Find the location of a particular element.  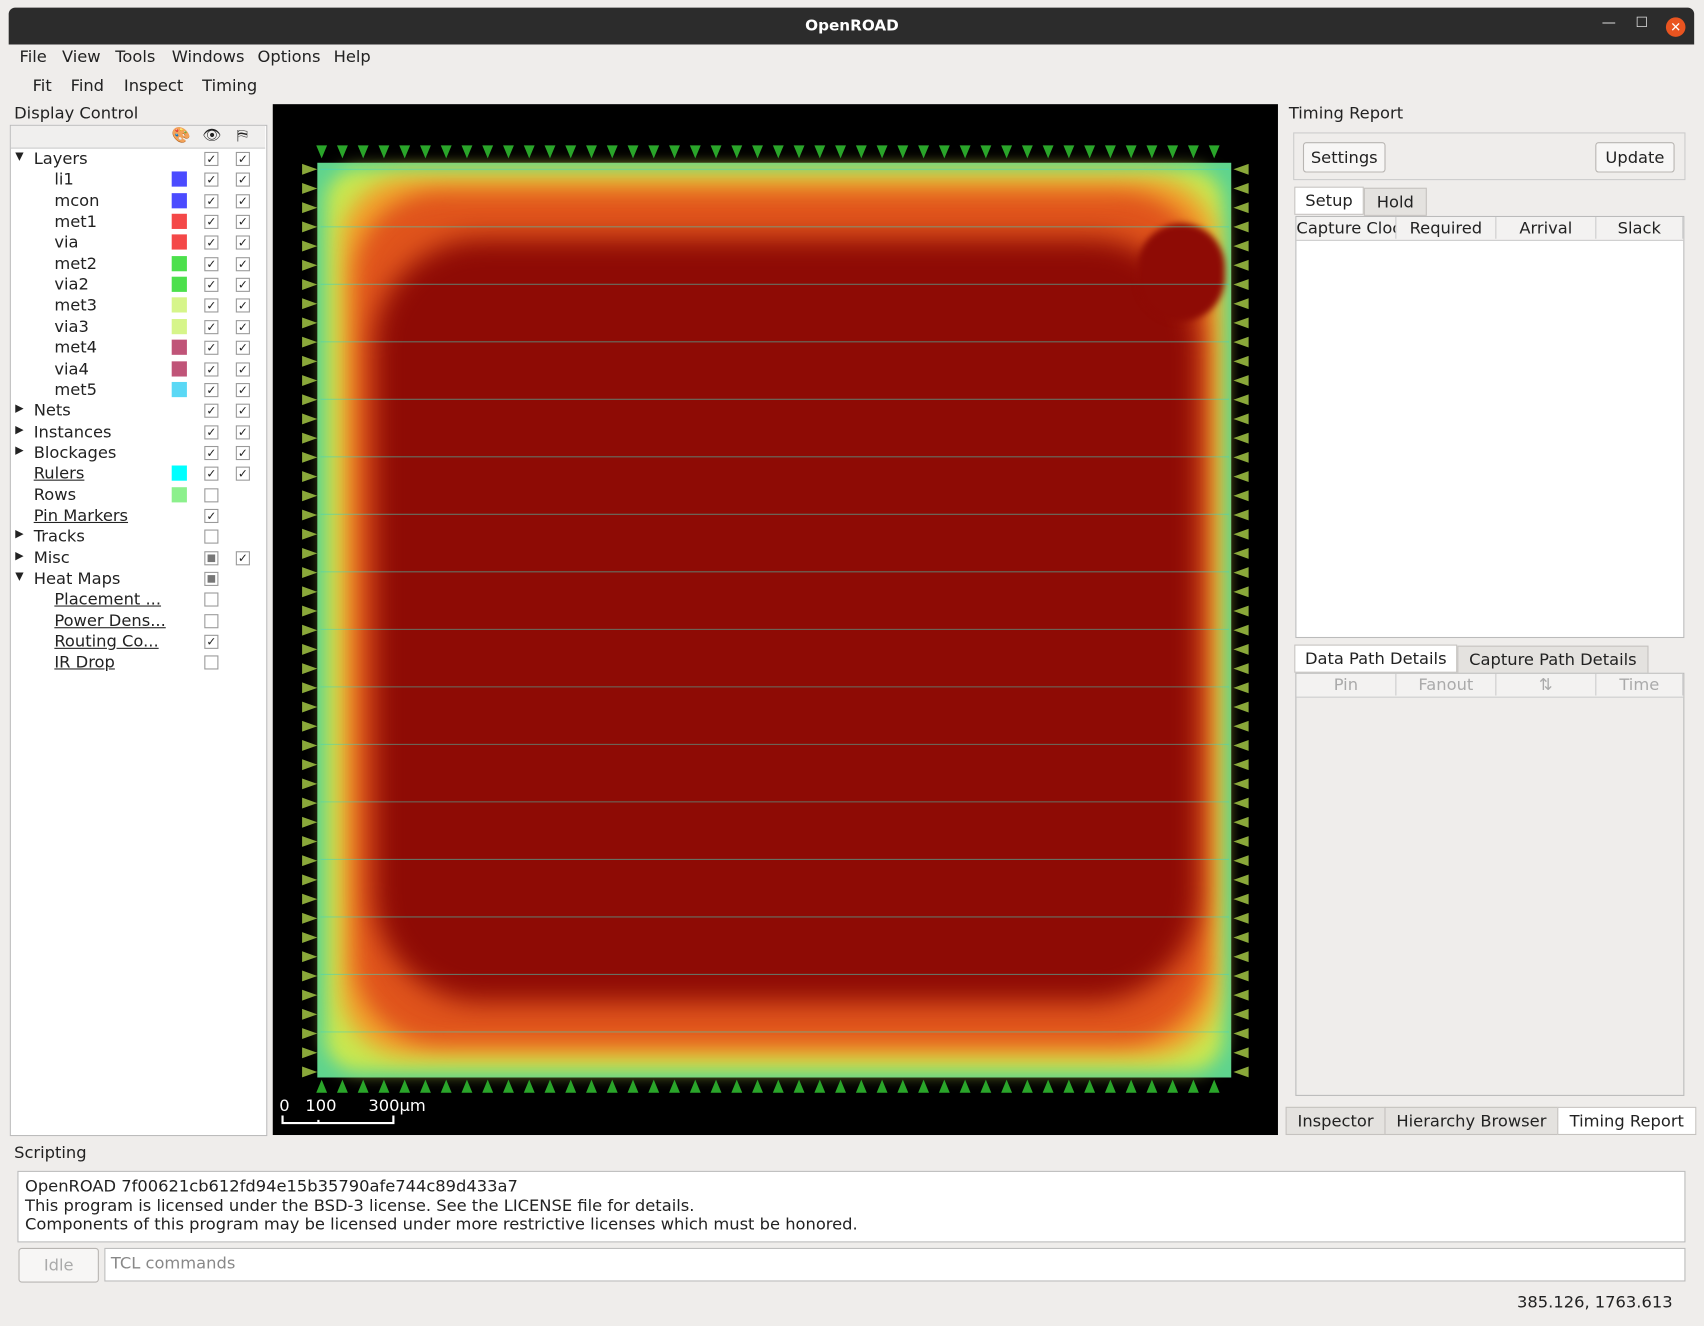

tcl-input: TCL commands is located at coordinates (895, 1264).